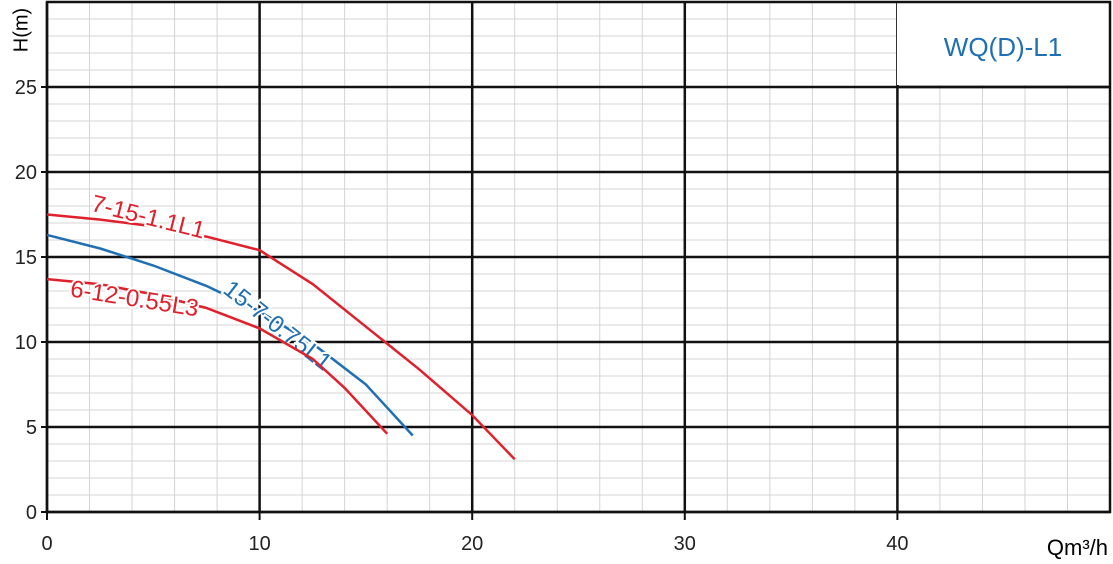 This screenshot has width=1113, height=564. Describe the element at coordinates (148, 217) in the screenshot. I see `curve-label: 7-15-1.1L1` at that location.